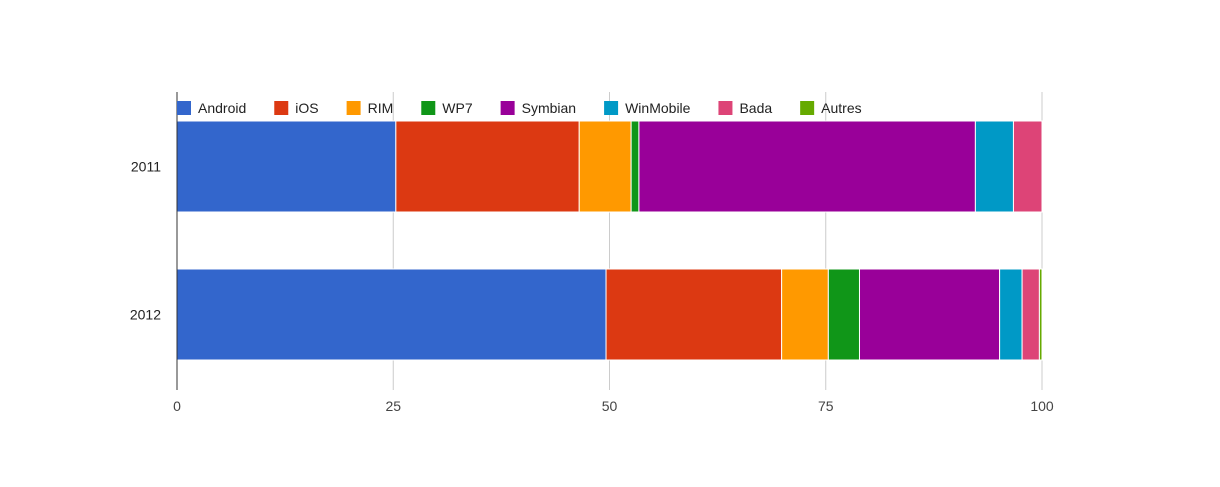  Describe the element at coordinates (487, 166) in the screenshot. I see `bar-2011-ios` at that location.